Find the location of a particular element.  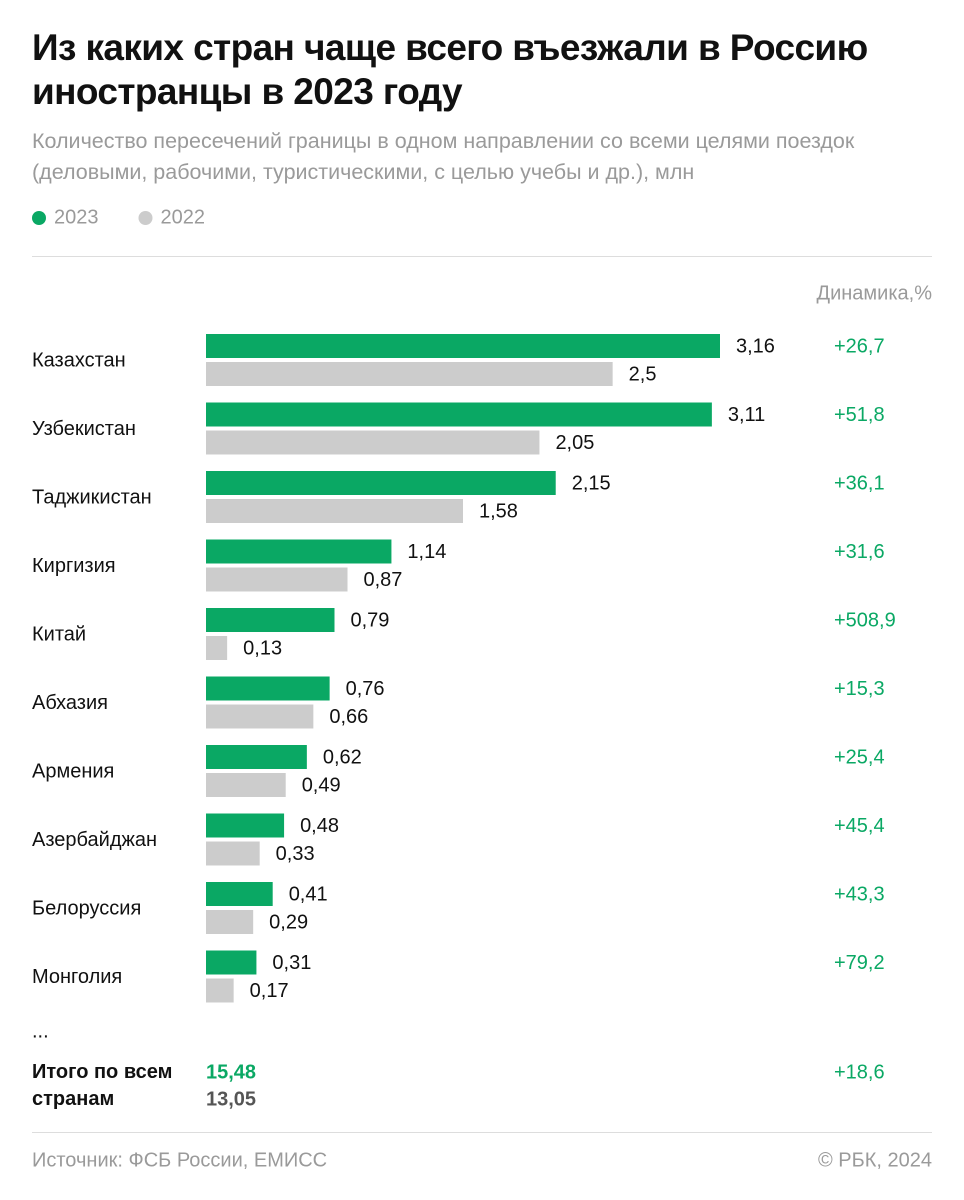

category-label: Абхазия is located at coordinates (70, 703).